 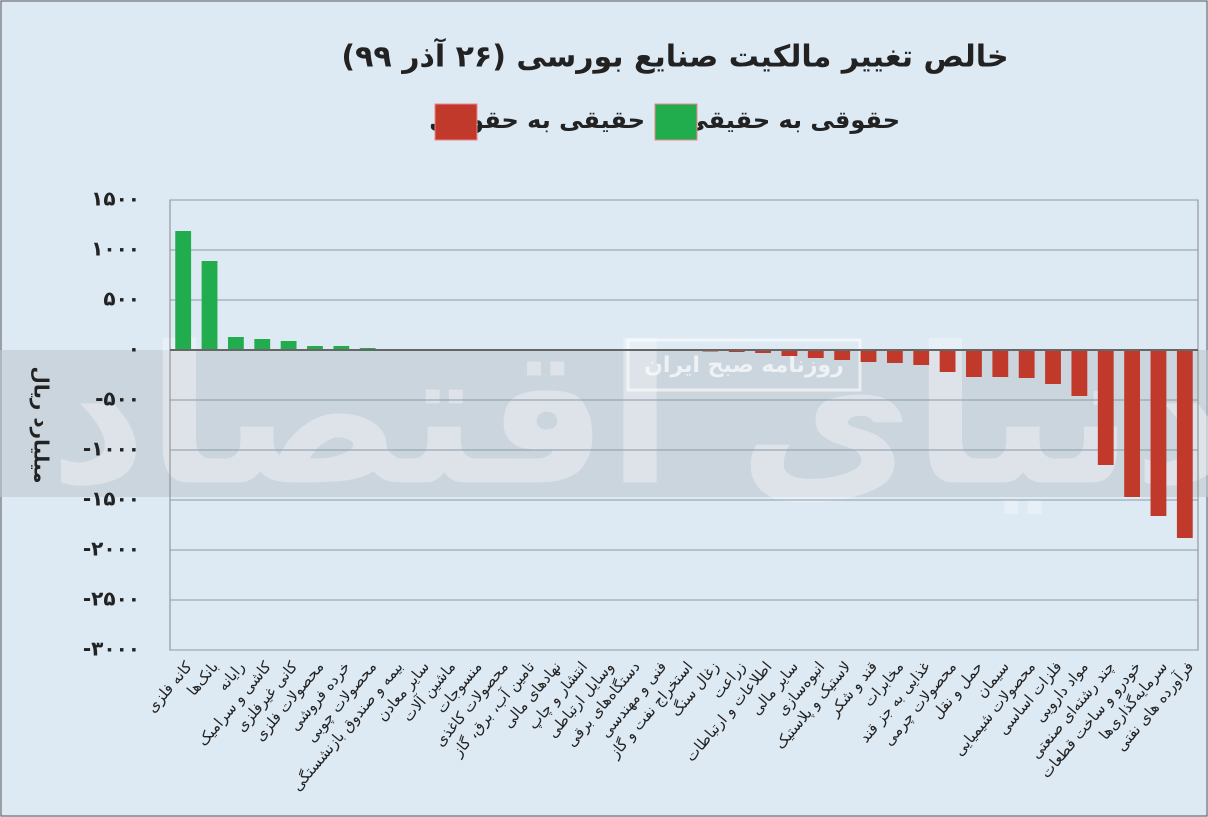 What do you see at coordinates (111, 449) in the screenshot?
I see `y-tick-label: -۱۰۰۰` at bounding box center [111, 449].